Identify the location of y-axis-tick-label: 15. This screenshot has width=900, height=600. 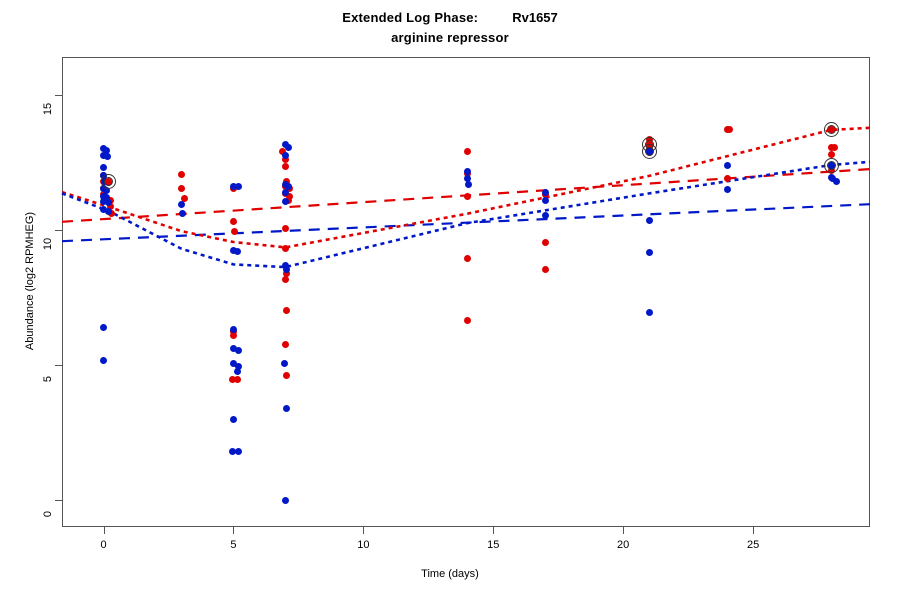
(48, 108).